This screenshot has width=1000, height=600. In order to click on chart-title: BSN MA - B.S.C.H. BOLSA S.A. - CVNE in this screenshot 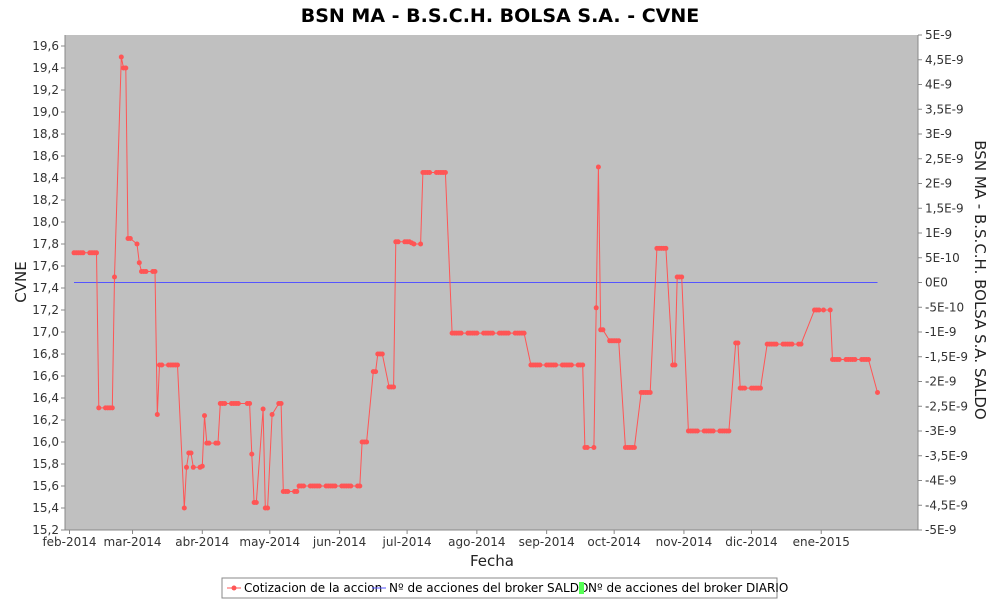, I will do `click(500, 16)`.